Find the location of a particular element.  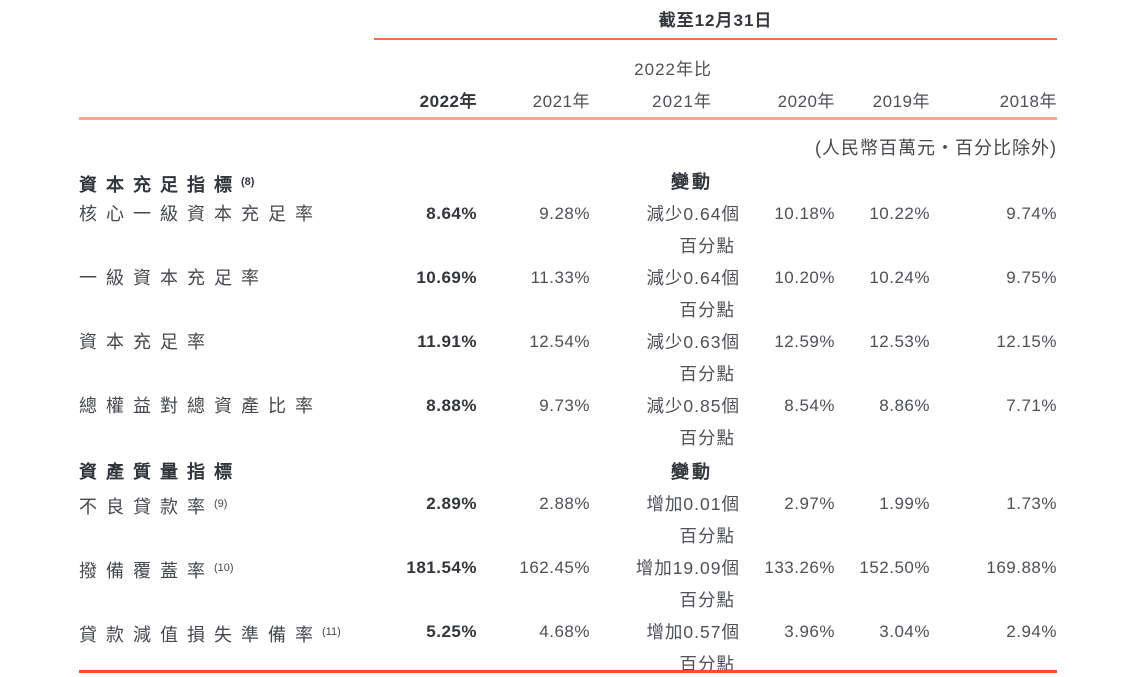

footnote-marker: (8) is located at coordinates (248, 182).